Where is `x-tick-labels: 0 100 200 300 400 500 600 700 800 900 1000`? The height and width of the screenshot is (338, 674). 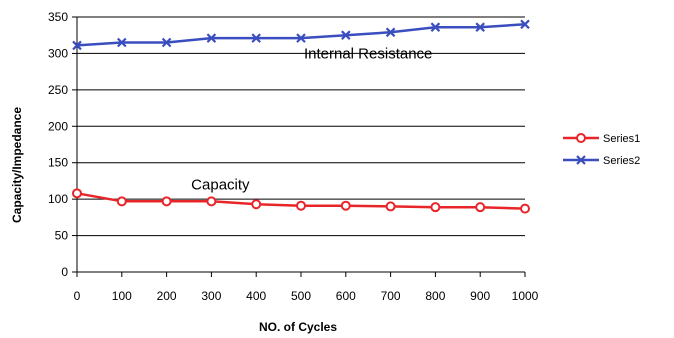 x-tick-labels: 0 100 200 300 400 500 600 700 800 900 1000 is located at coordinates (306, 296).